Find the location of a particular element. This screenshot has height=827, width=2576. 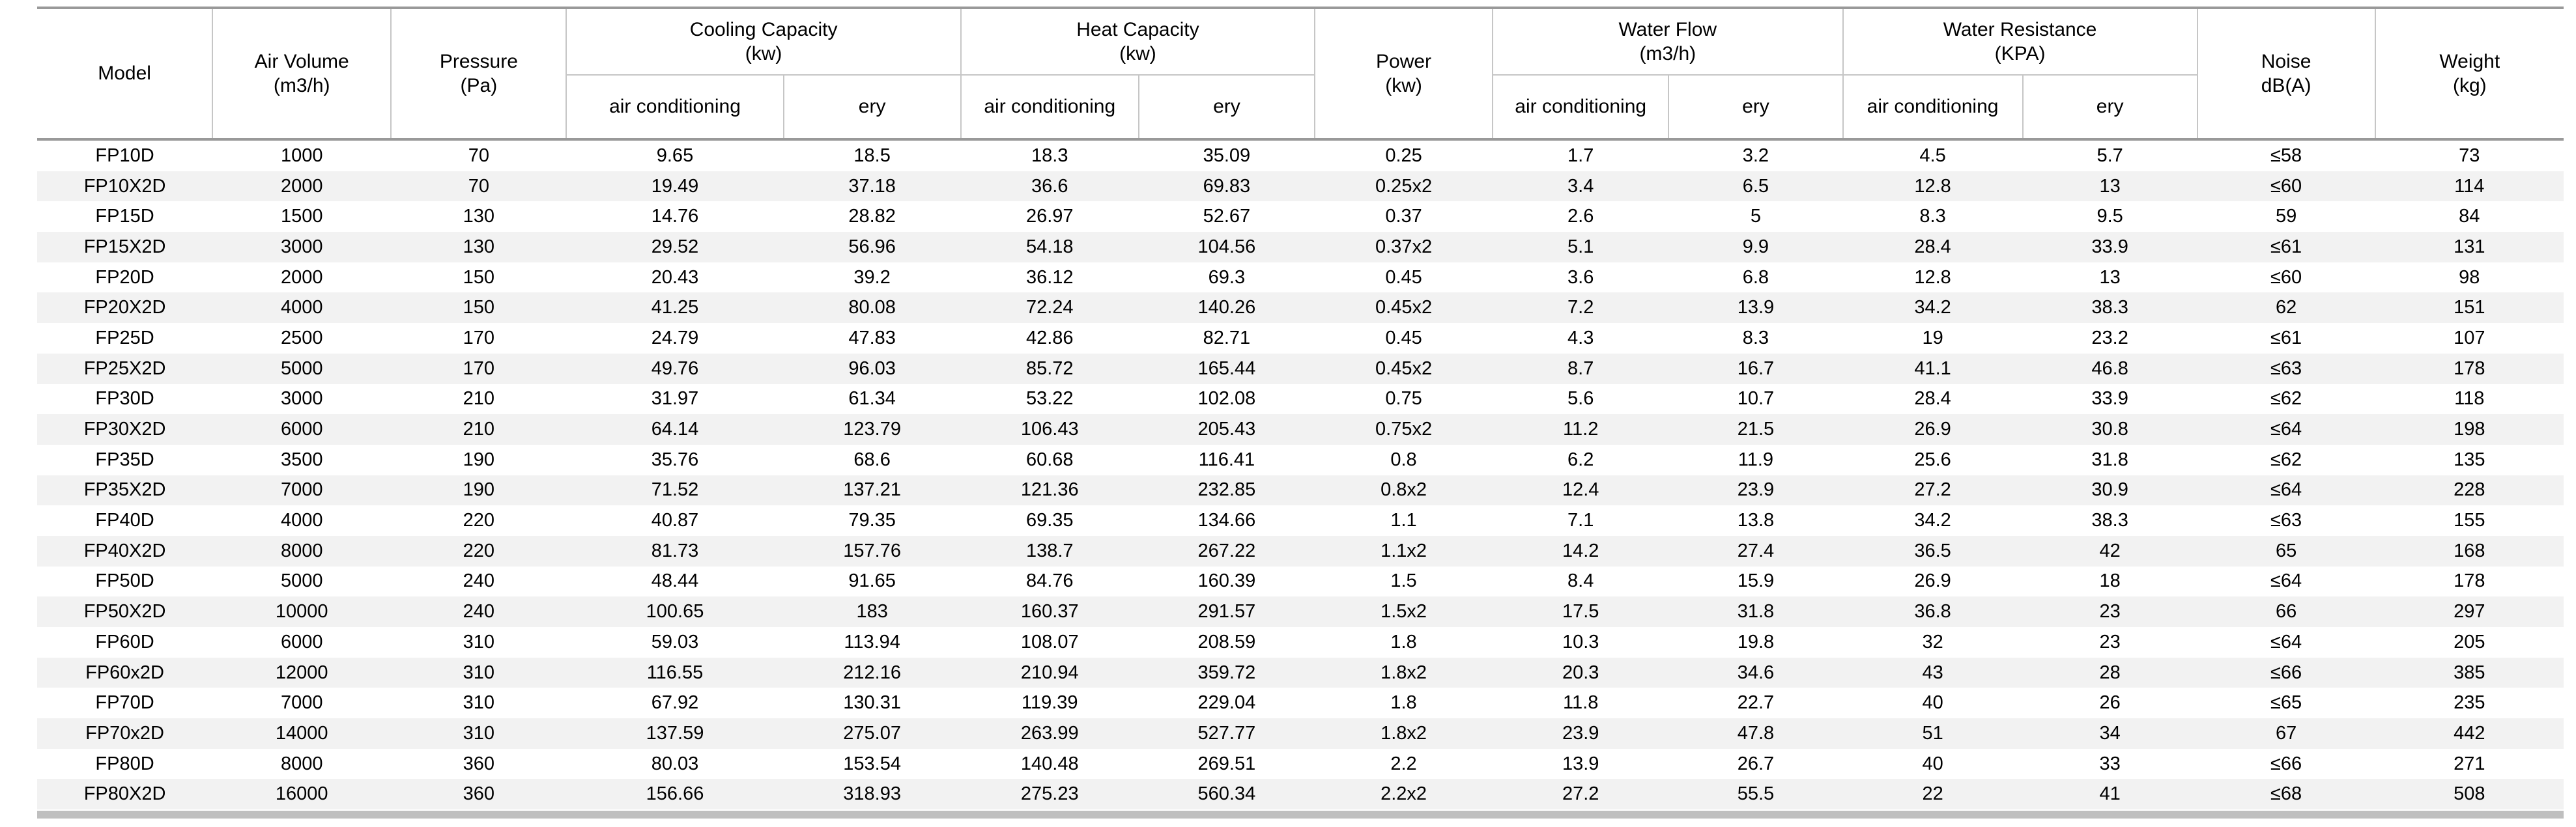

table-cell: FP40D is located at coordinates (124, 520).